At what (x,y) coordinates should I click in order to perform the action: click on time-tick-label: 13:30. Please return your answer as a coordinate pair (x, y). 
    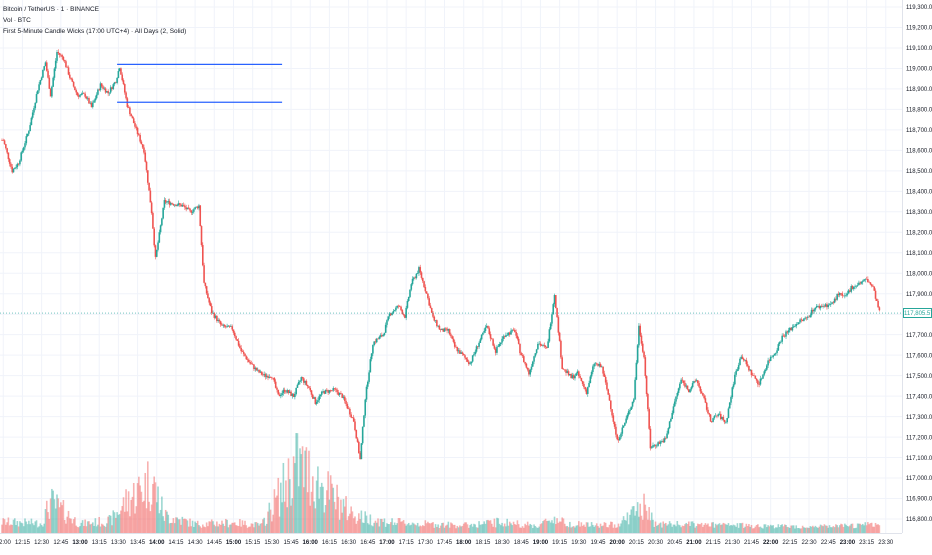
    Looking at the image, I should click on (119, 543).